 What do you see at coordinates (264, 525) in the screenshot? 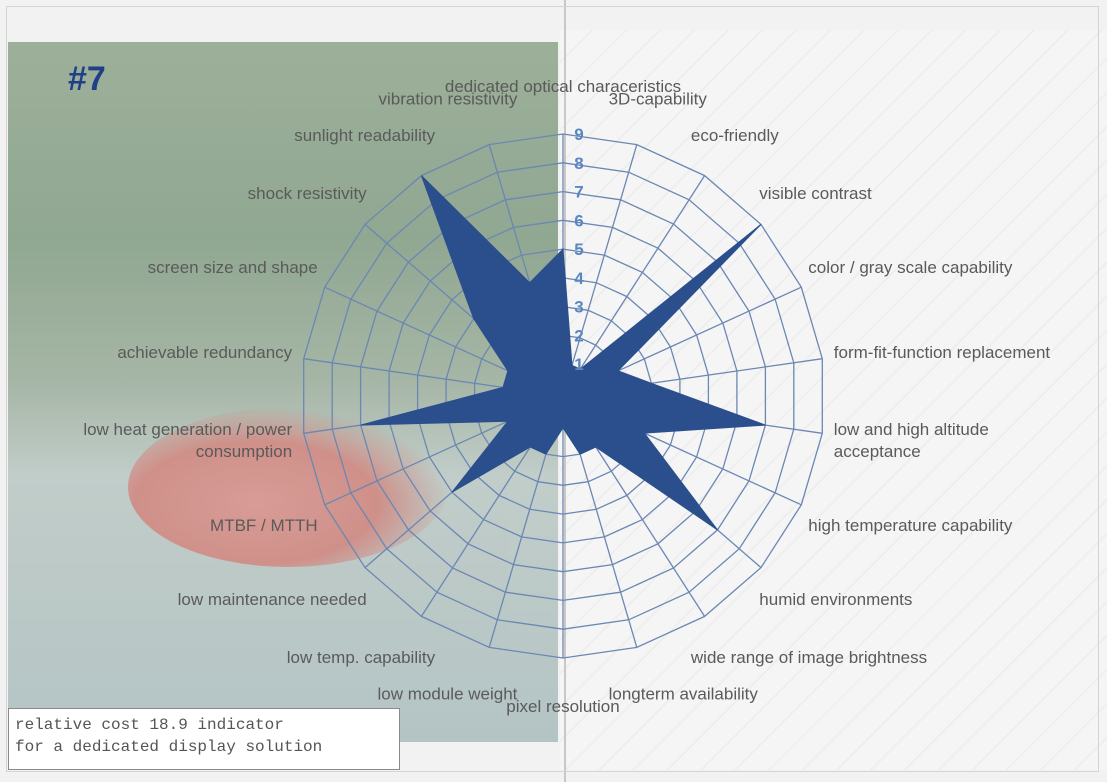
I see `category-label-16-1: MTBF / MTTH` at bounding box center [264, 525].